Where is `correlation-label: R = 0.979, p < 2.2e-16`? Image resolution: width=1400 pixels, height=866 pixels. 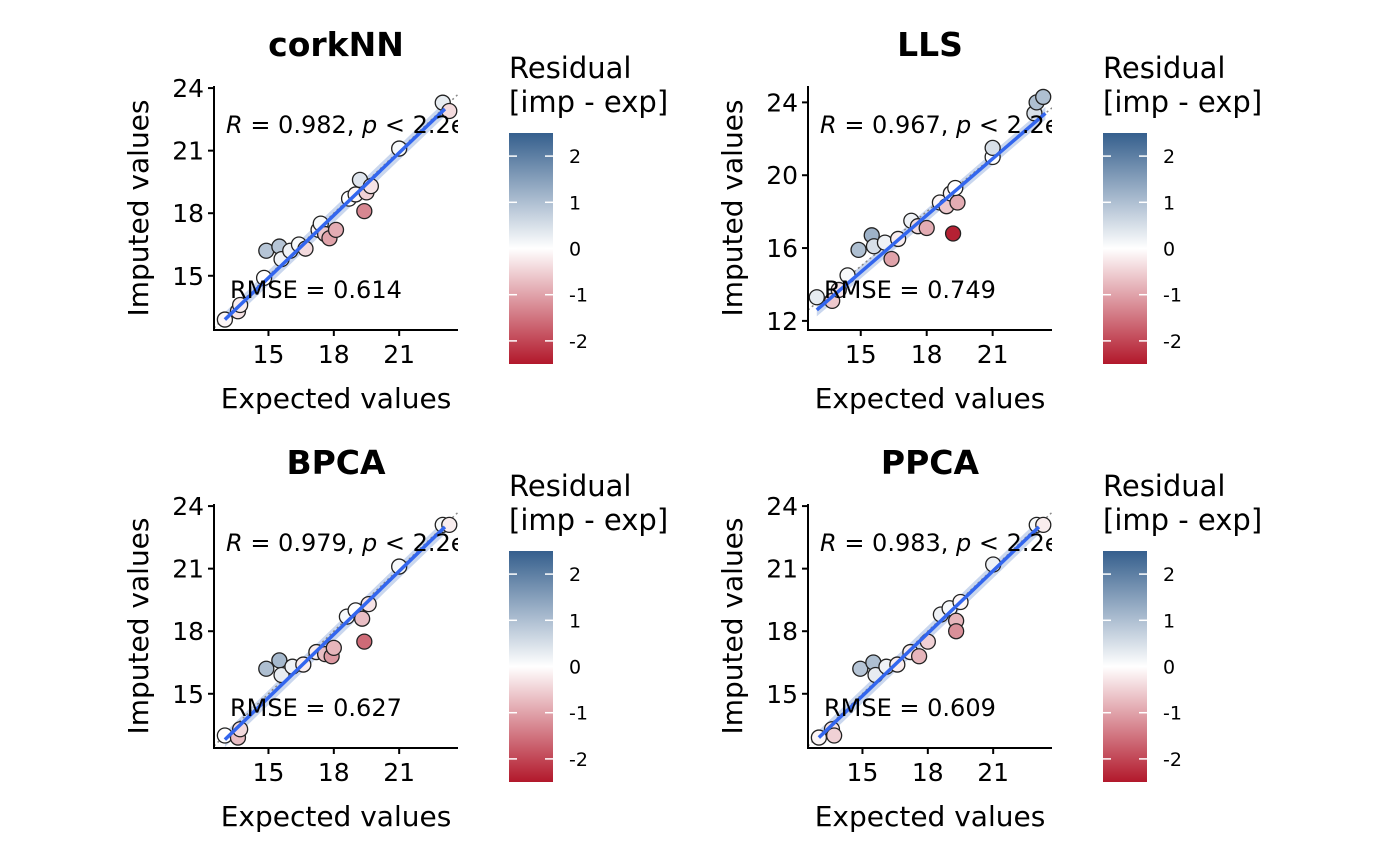 correlation-label: R = 0.979, p < 2.2e-16 is located at coordinates (365, 543).